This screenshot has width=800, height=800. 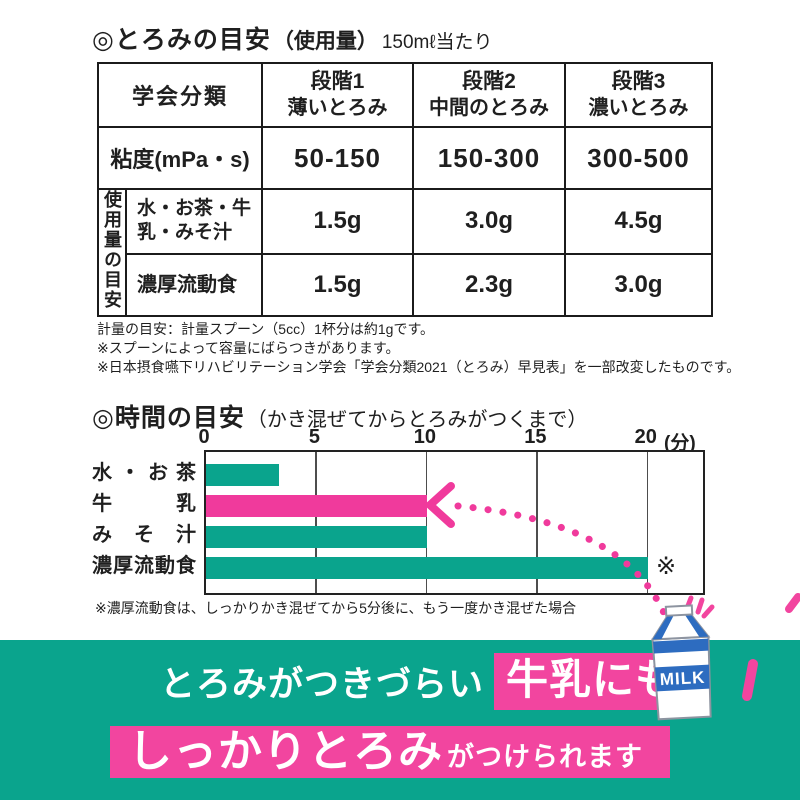 What do you see at coordinates (489, 158) in the screenshot?
I see `viscosity-value-cell: 150-300` at bounding box center [489, 158].